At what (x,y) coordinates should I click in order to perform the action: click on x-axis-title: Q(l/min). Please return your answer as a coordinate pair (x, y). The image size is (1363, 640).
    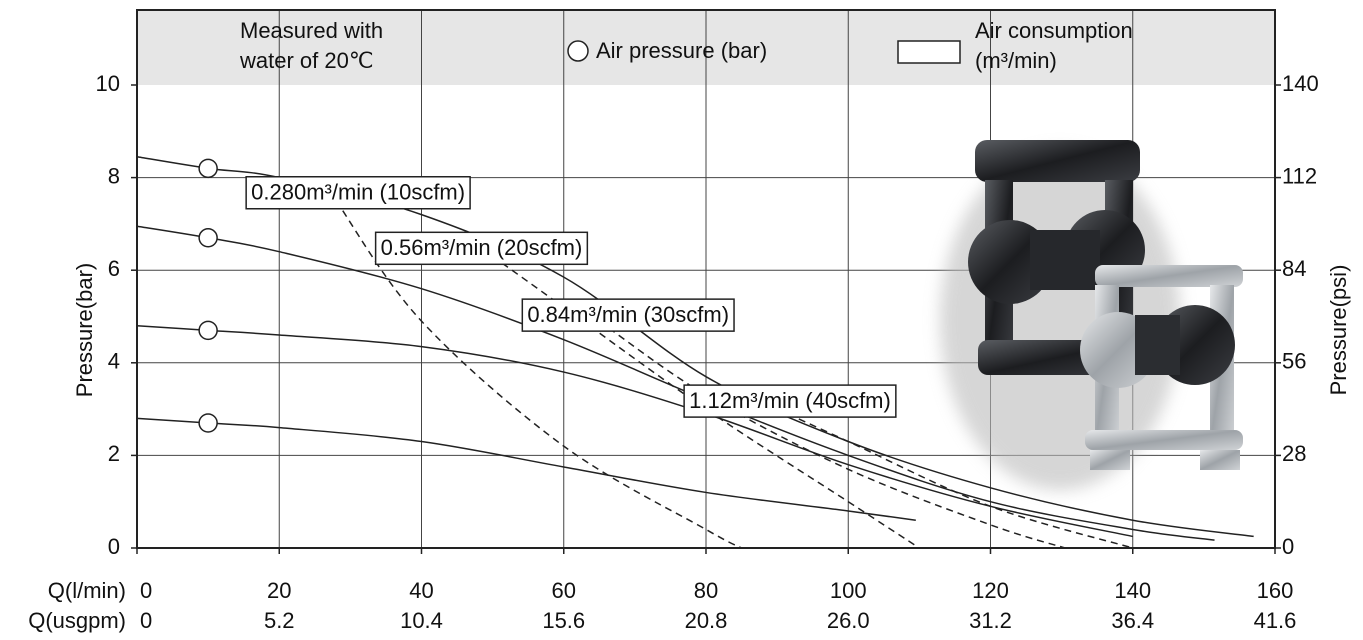
    Looking at the image, I should click on (87, 590).